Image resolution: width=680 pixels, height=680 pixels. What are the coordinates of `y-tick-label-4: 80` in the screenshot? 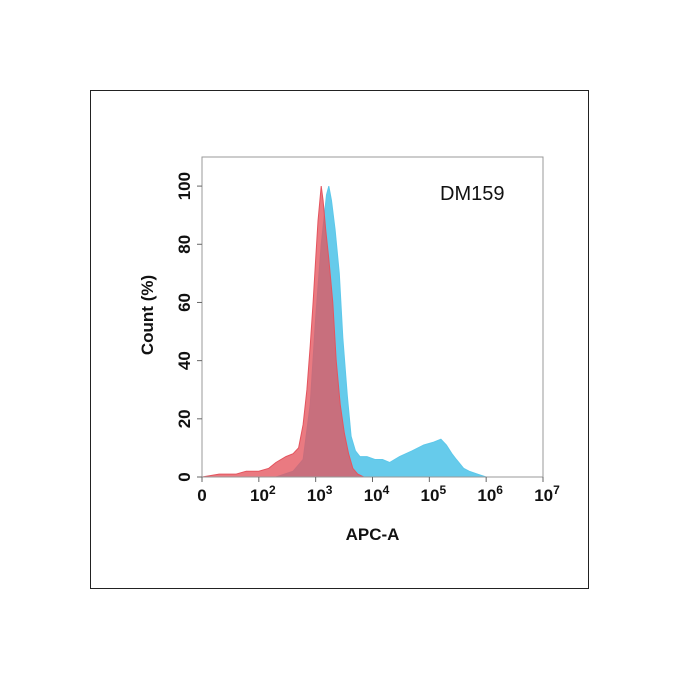 It's located at (184, 244).